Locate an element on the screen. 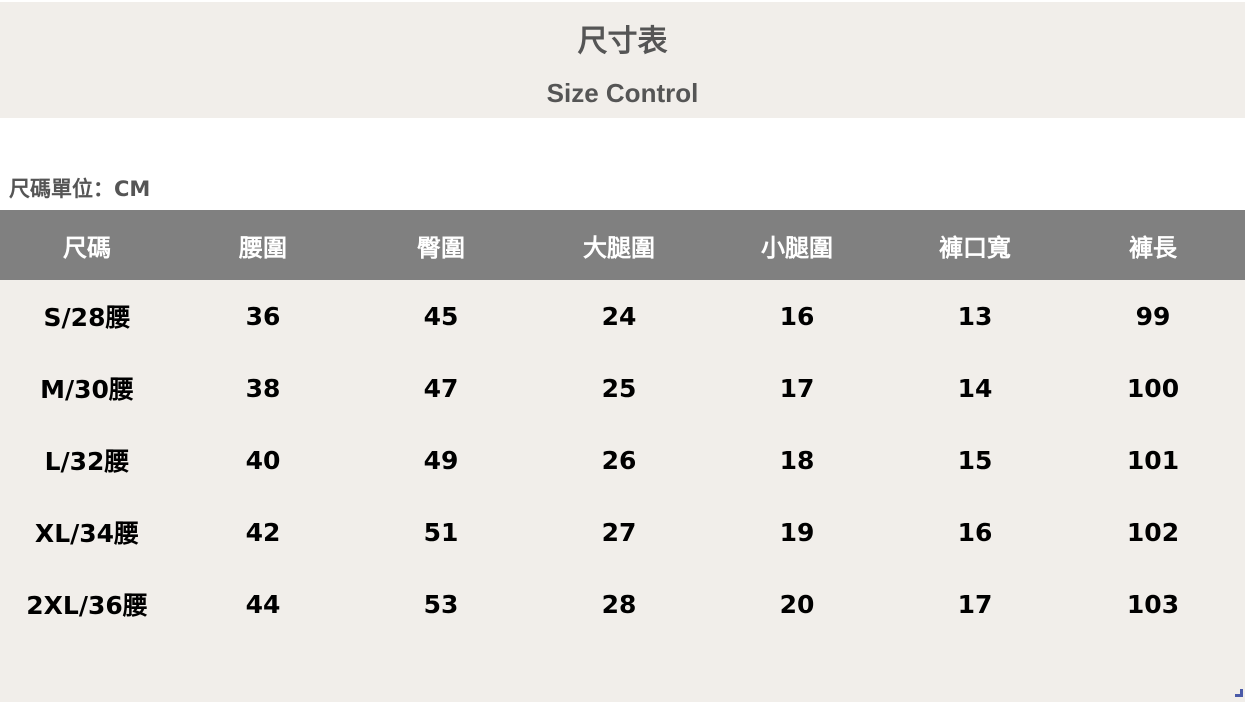  measurement-cell: 38 is located at coordinates (263, 388).